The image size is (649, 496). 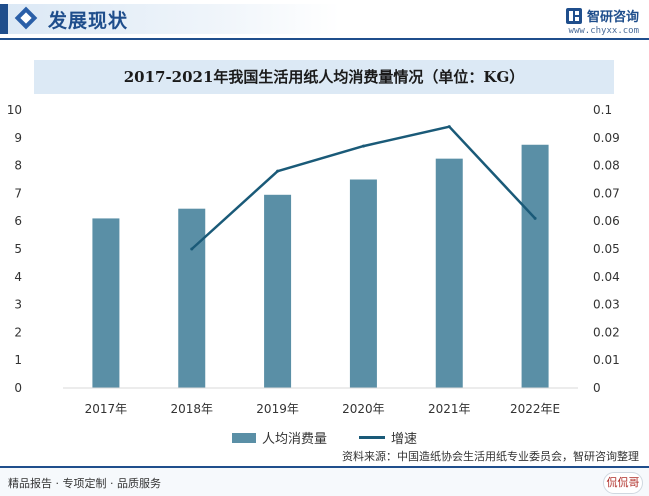 I want to click on brand-mark-icon, so click(x=573, y=15).